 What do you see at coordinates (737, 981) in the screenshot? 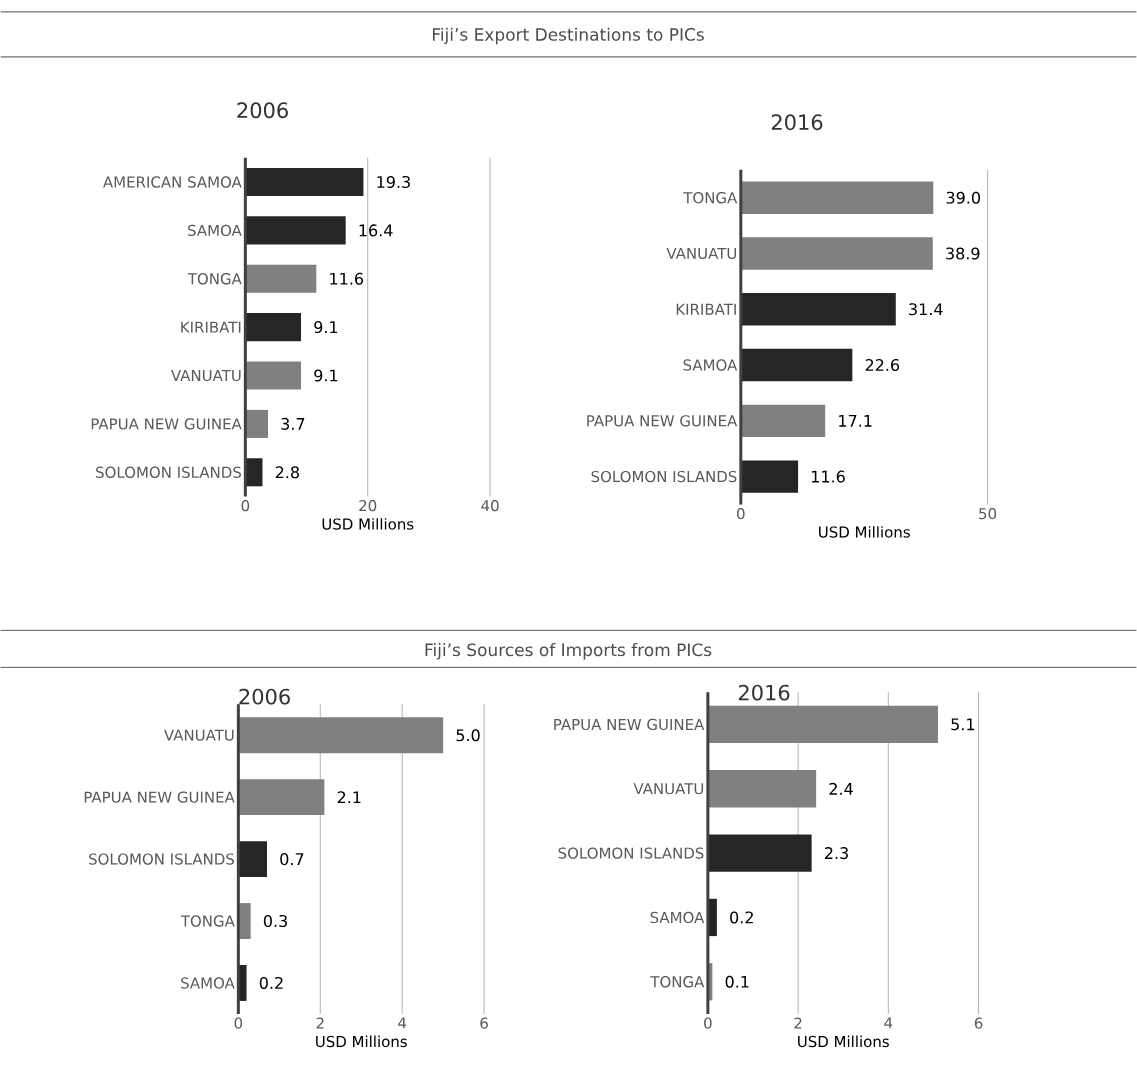
I see `data-label: 0.1` at bounding box center [737, 981].